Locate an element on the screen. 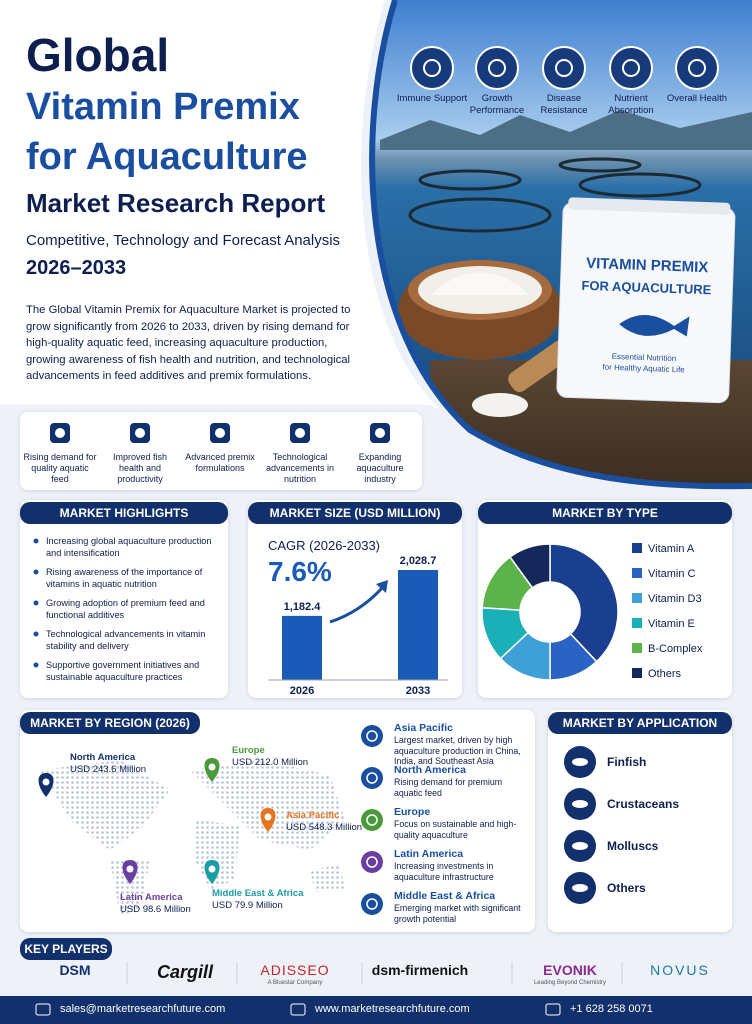 The width and height of the screenshot is (752, 1024). region-pin-value: USD 243.6 Million is located at coordinates (108, 769).